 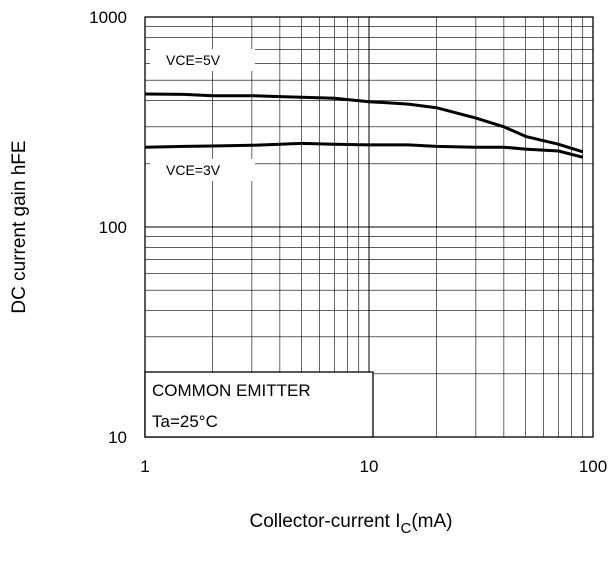 I want to click on y-axis-label: DC current gain hFE, so click(x=19, y=226).